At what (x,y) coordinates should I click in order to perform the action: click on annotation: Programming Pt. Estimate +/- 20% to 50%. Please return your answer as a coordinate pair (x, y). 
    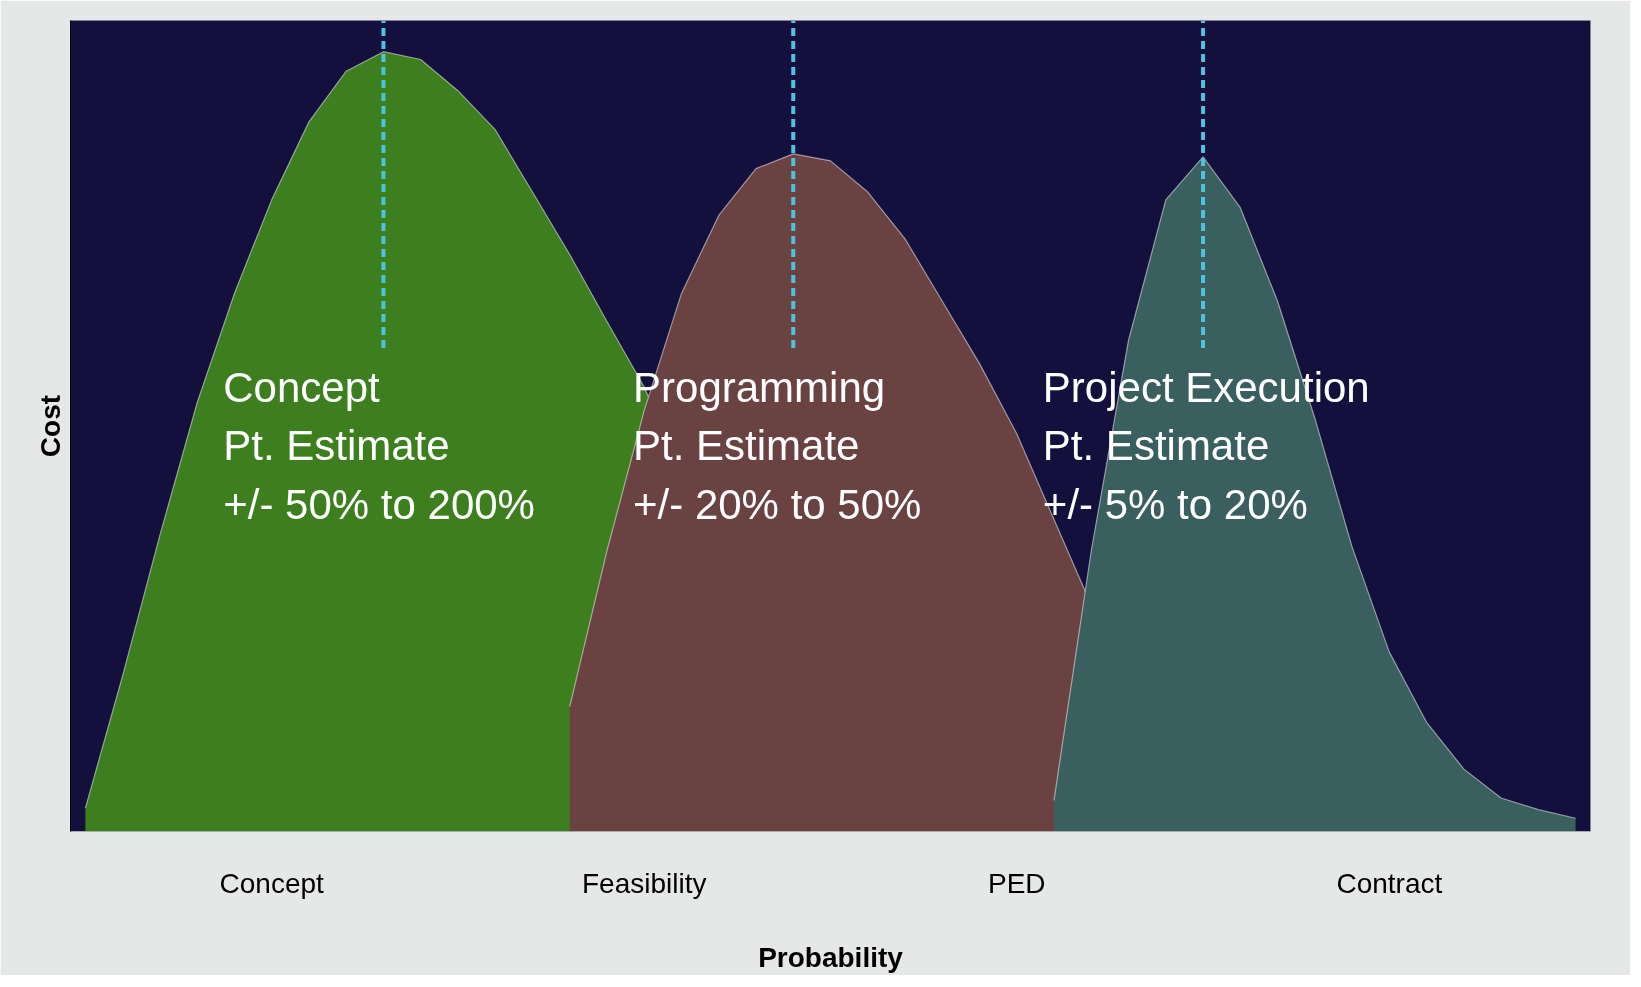
    Looking at the image, I should click on (777, 446).